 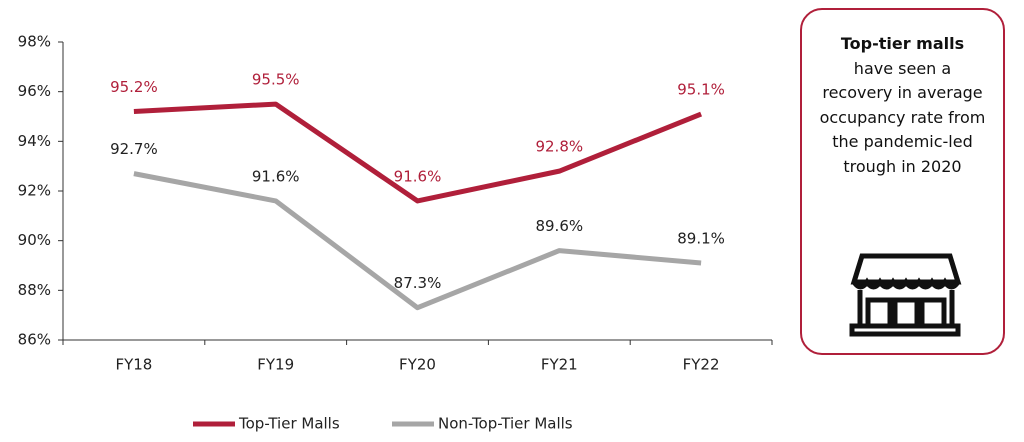 I want to click on series-line, so click(x=418, y=152).